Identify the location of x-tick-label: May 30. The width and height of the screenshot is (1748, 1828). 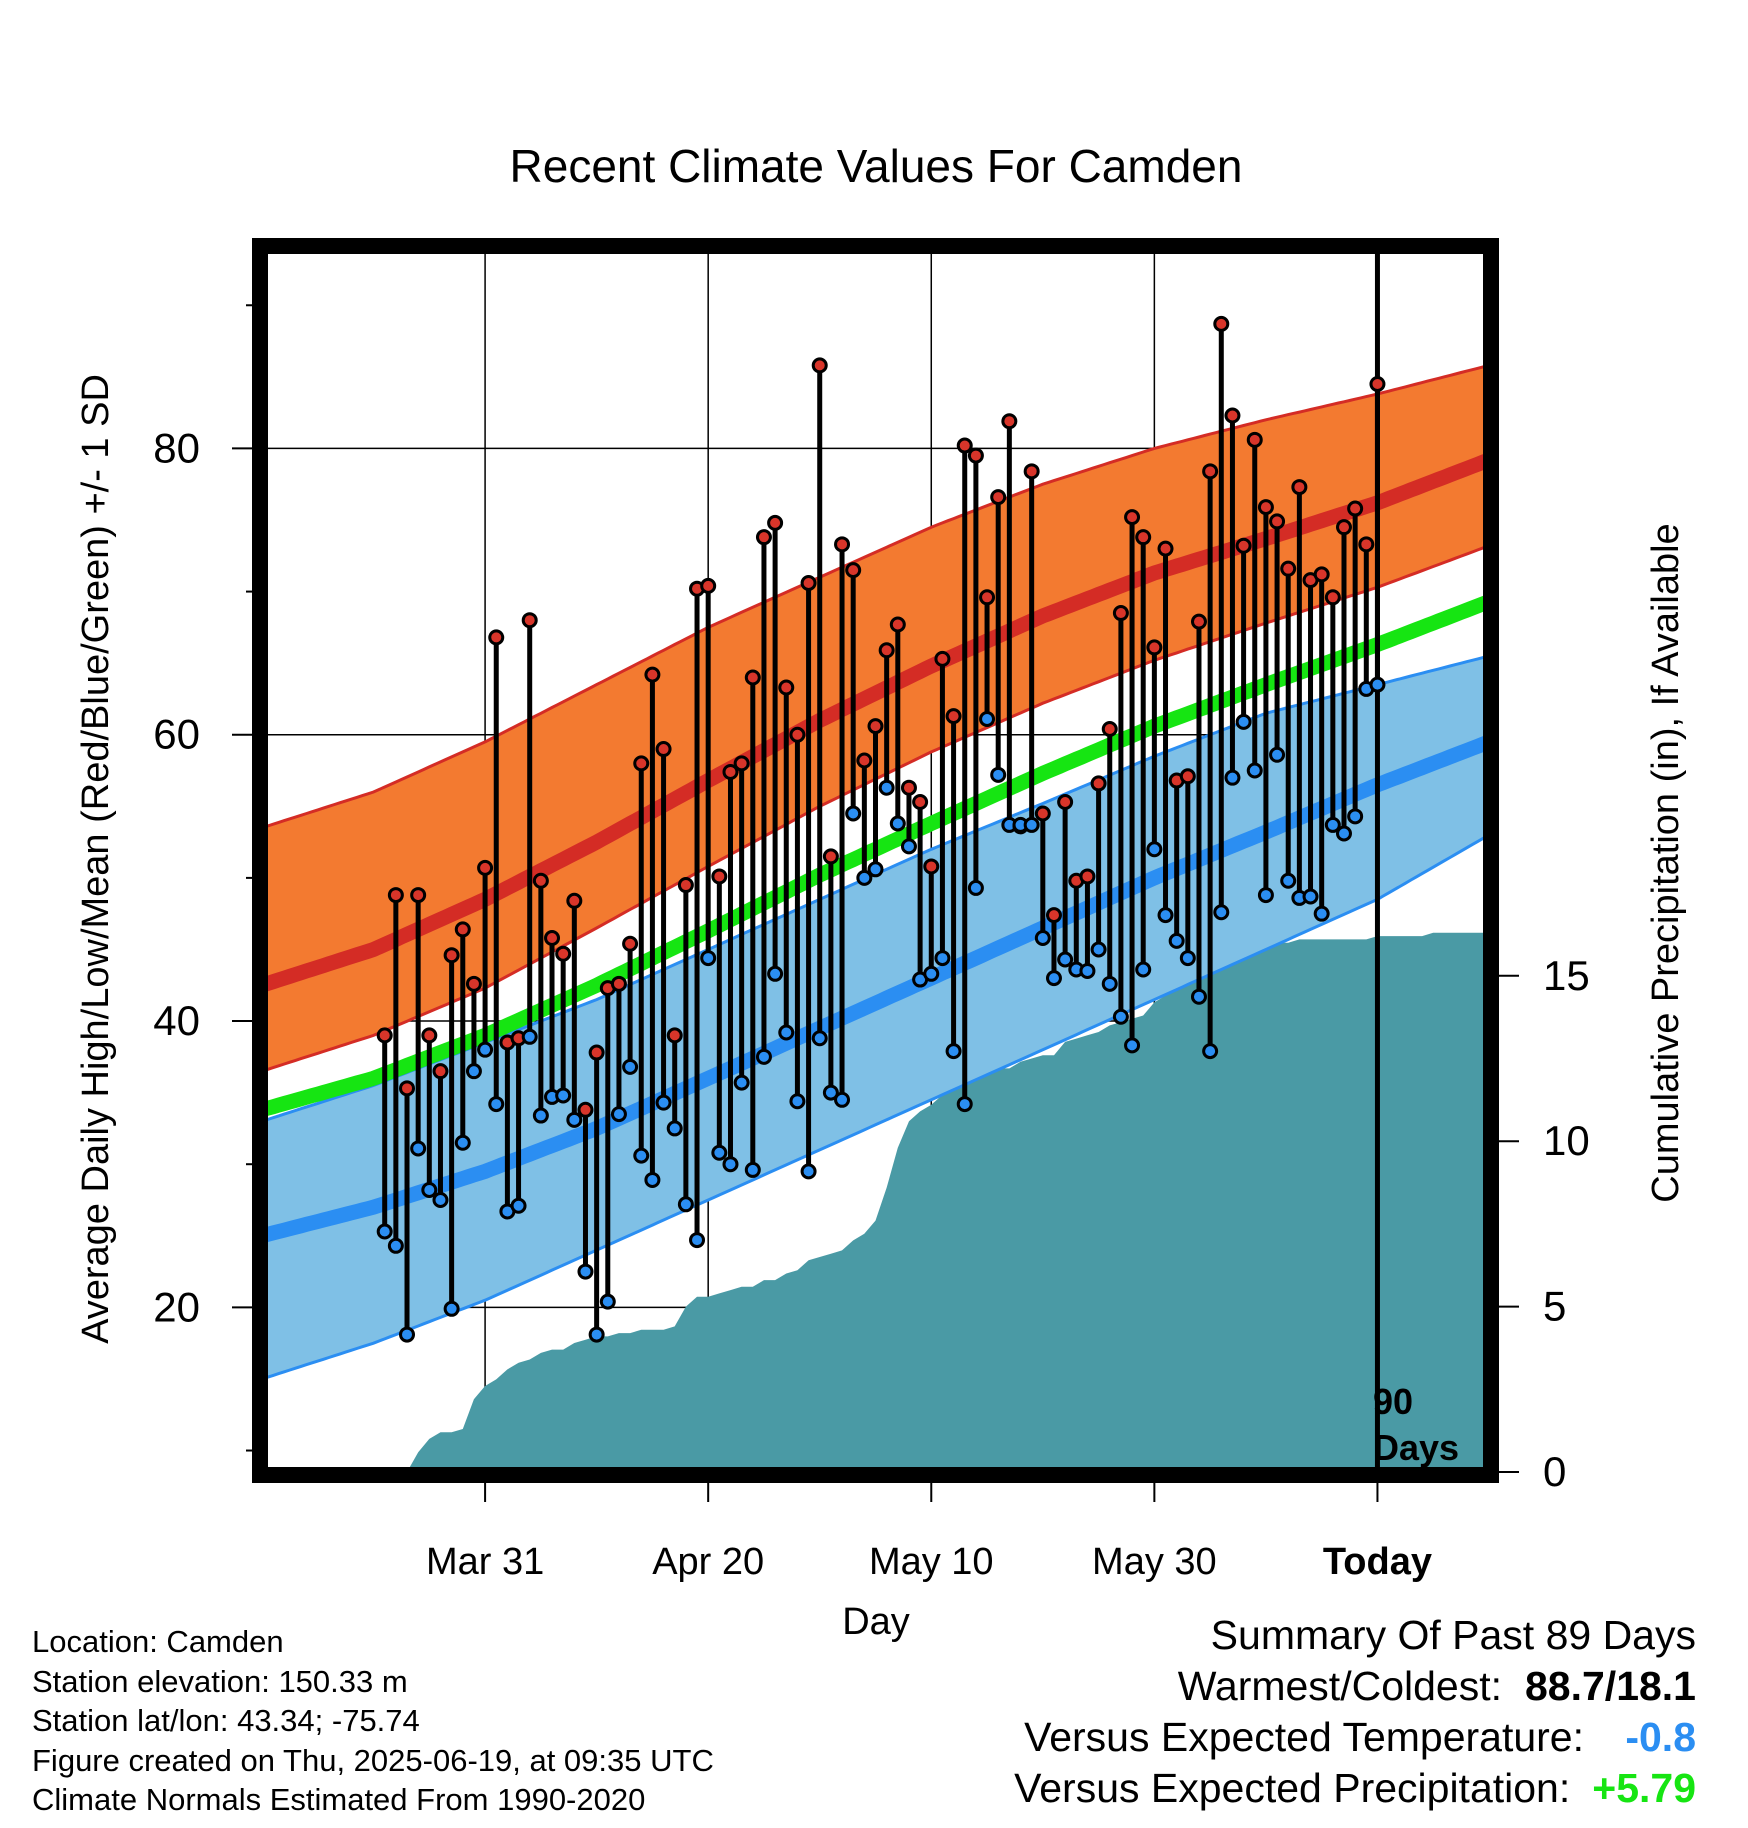
(1154, 1562).